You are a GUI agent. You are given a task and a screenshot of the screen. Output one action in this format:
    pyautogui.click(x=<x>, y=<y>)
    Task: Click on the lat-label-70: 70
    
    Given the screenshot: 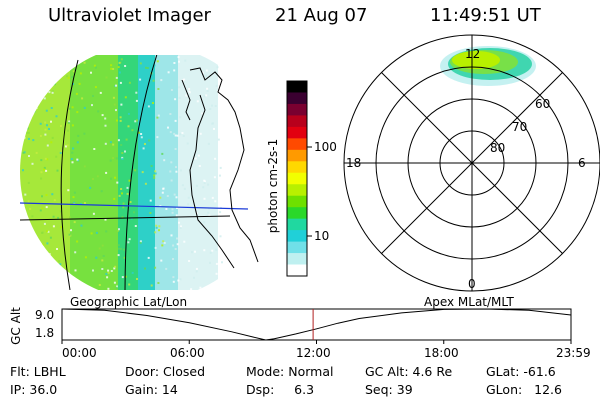 What is the action you would take?
    pyautogui.click(x=520, y=127)
    